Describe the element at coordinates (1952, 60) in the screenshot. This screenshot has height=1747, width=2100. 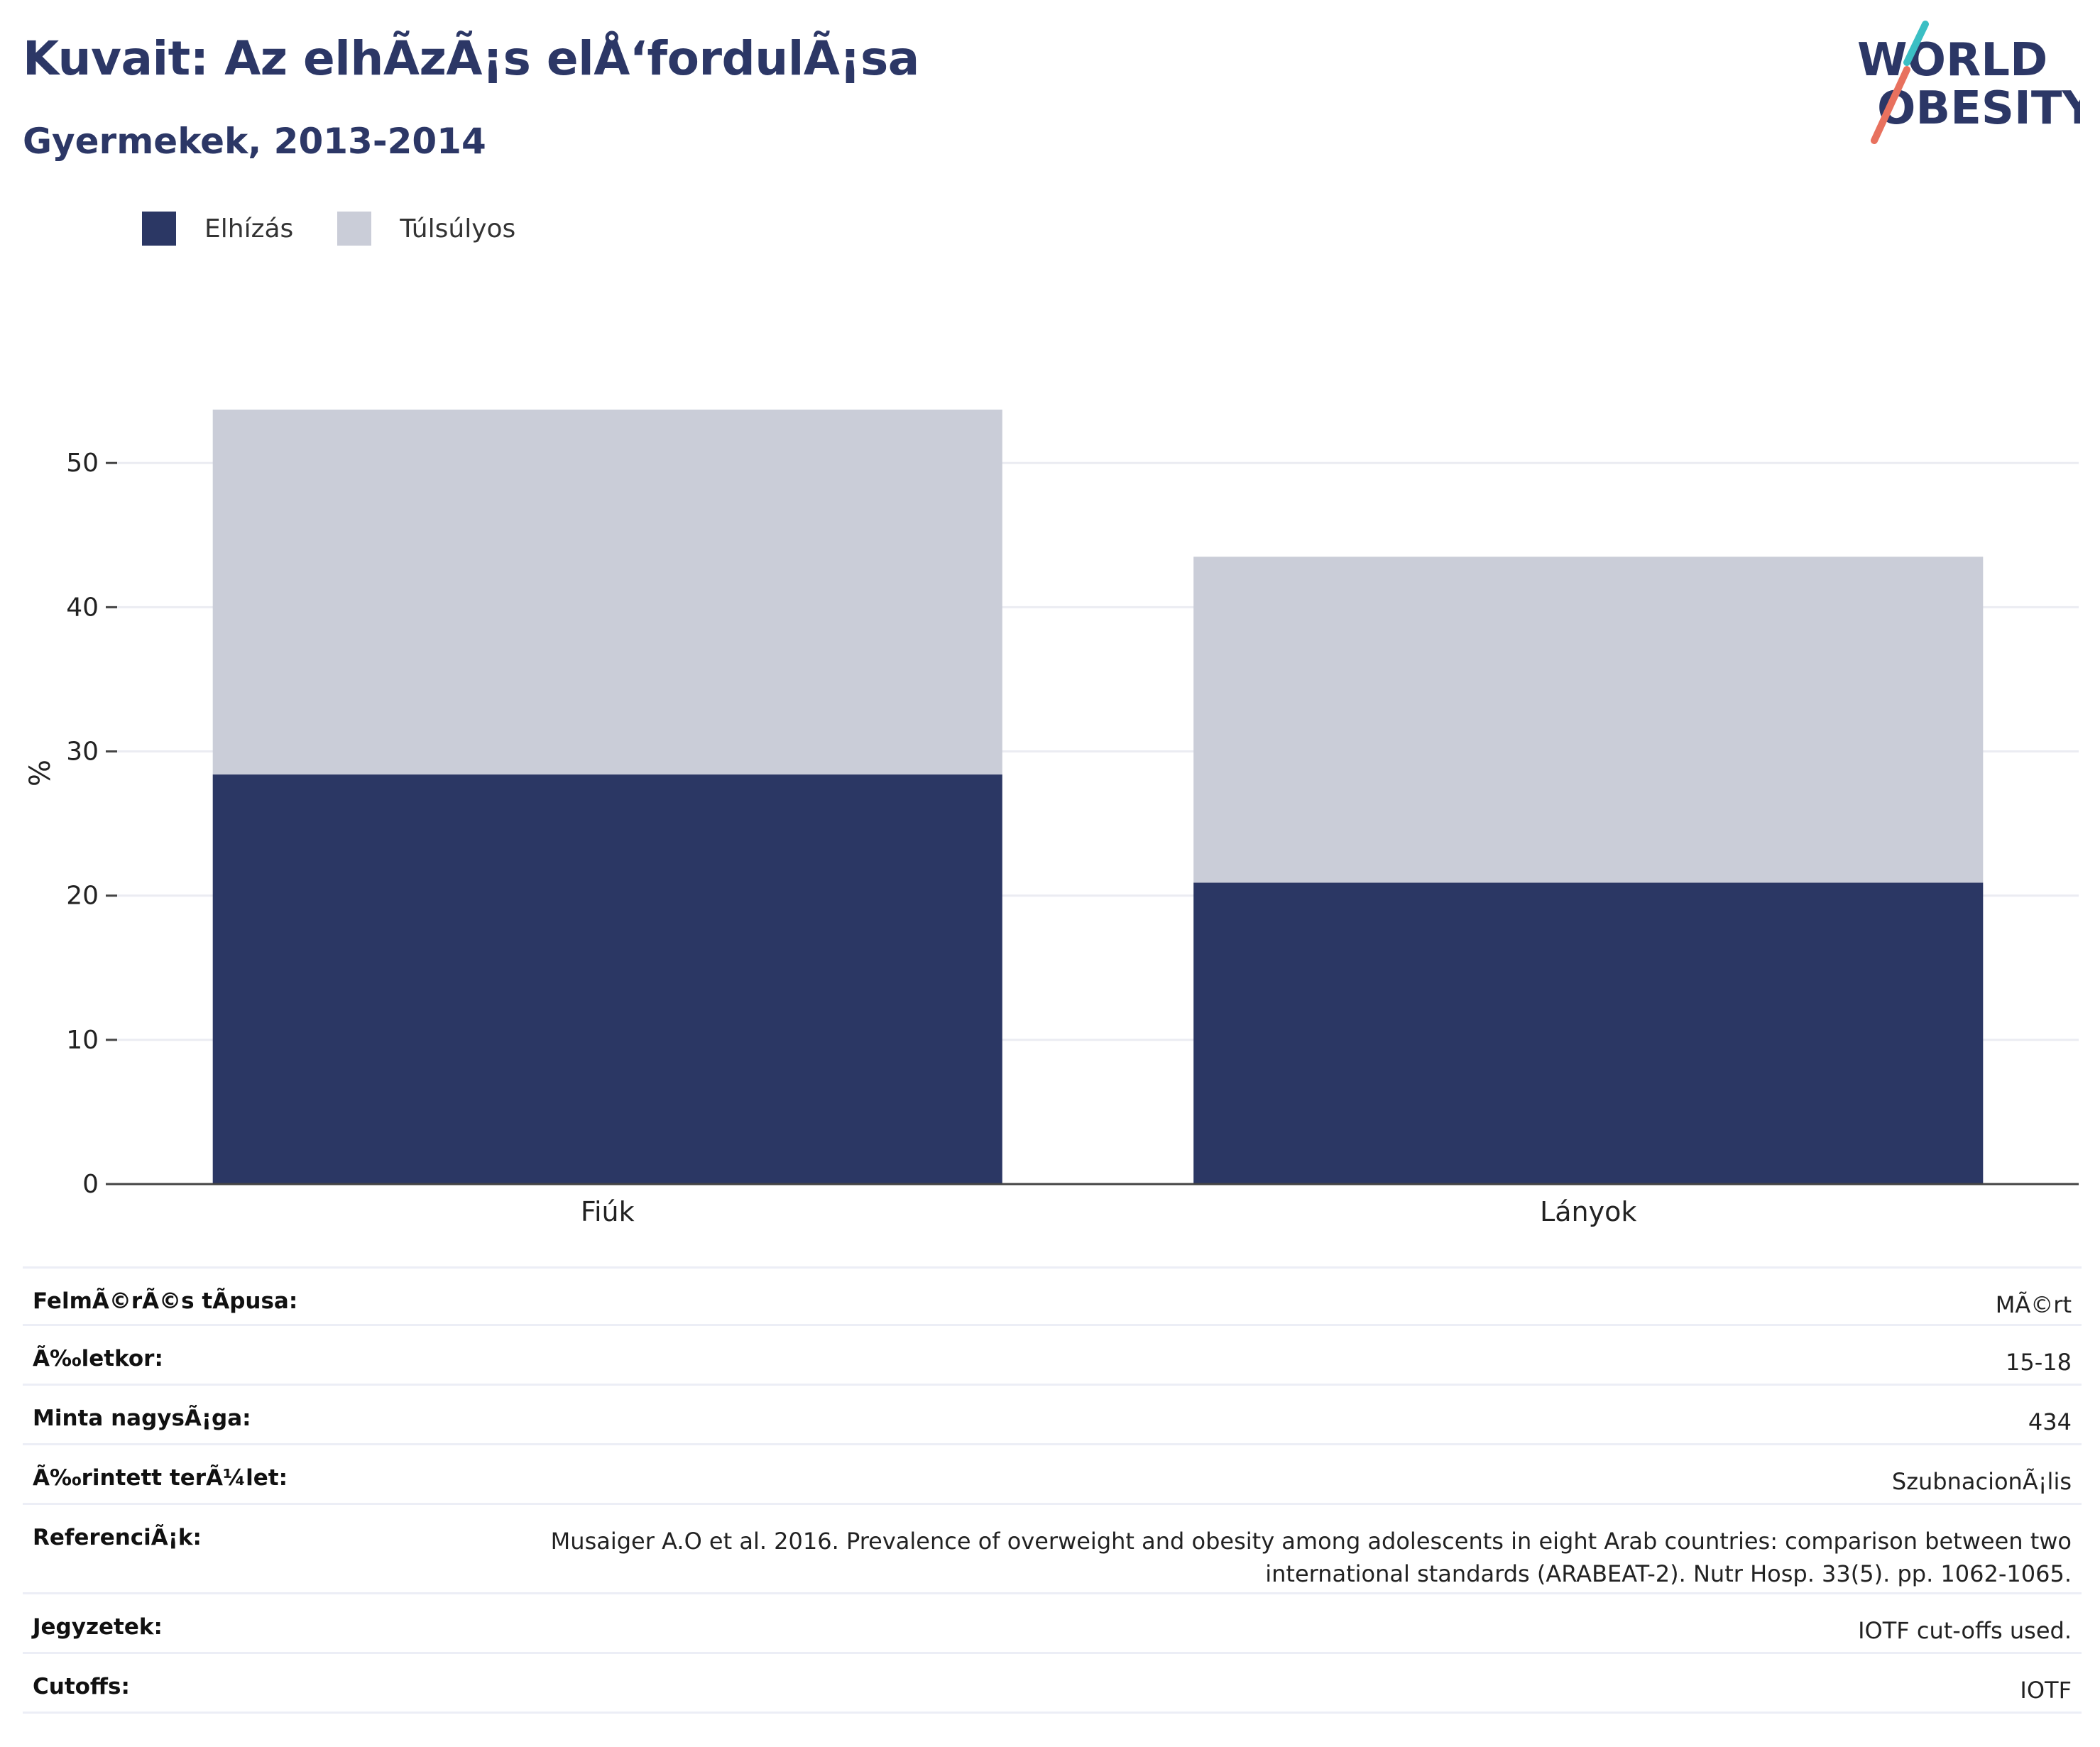
I see `logo-line-1: WORLD` at that location.